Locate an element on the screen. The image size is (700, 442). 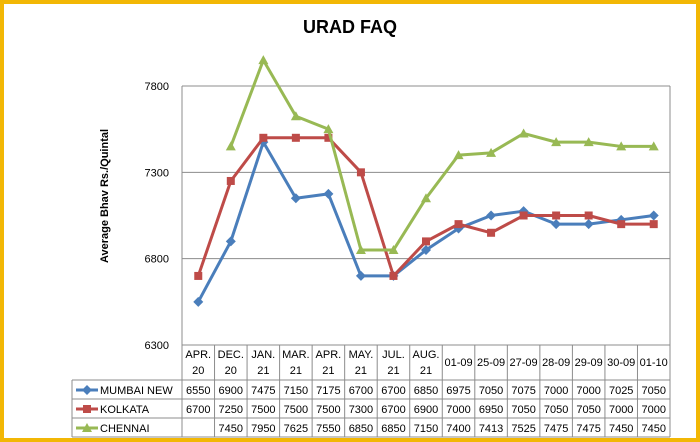
x-tick-label: 25-09 is located at coordinates (491, 363).